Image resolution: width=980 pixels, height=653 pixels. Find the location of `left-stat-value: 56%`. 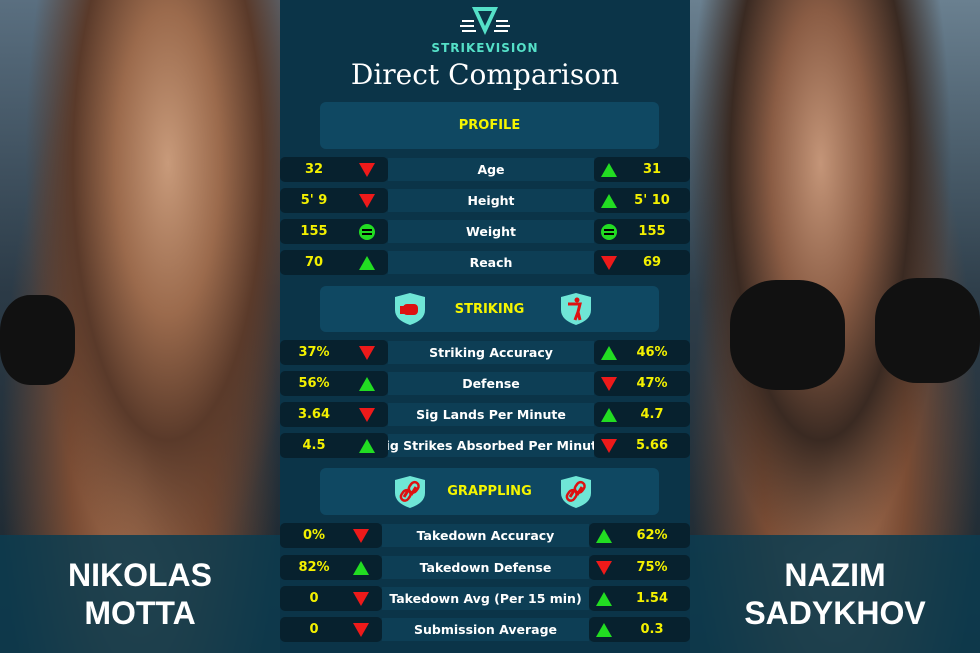

left-stat-value: 56% is located at coordinates (314, 383).